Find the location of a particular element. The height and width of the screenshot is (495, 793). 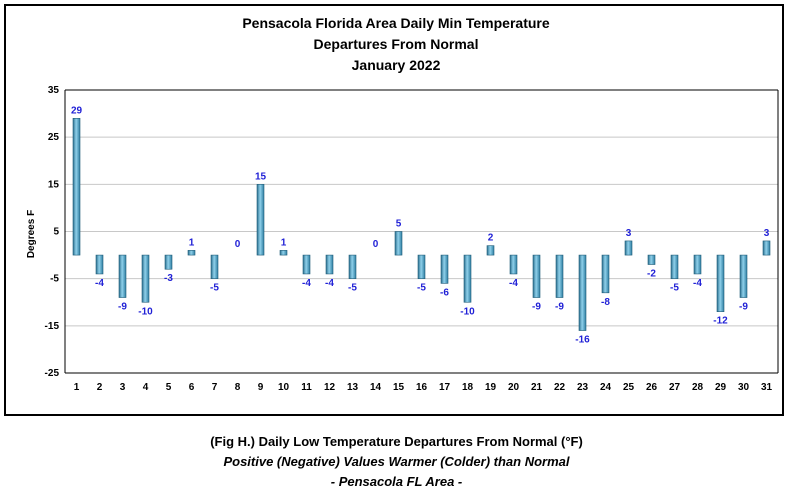

x-tick-label: 27 is located at coordinates (675, 387).